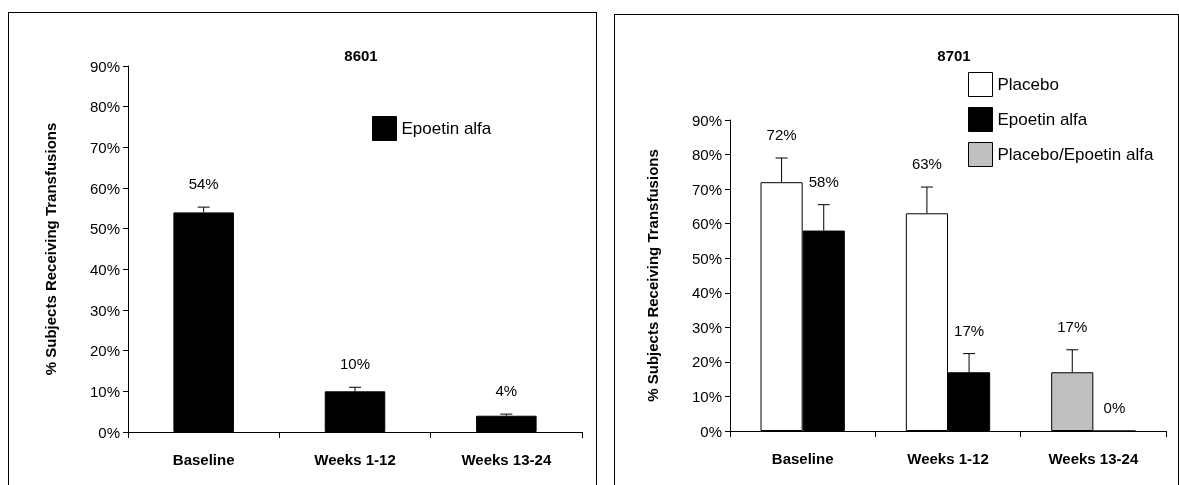  What do you see at coordinates (1114, 407) in the screenshot?
I see `data-label: 0%` at bounding box center [1114, 407].